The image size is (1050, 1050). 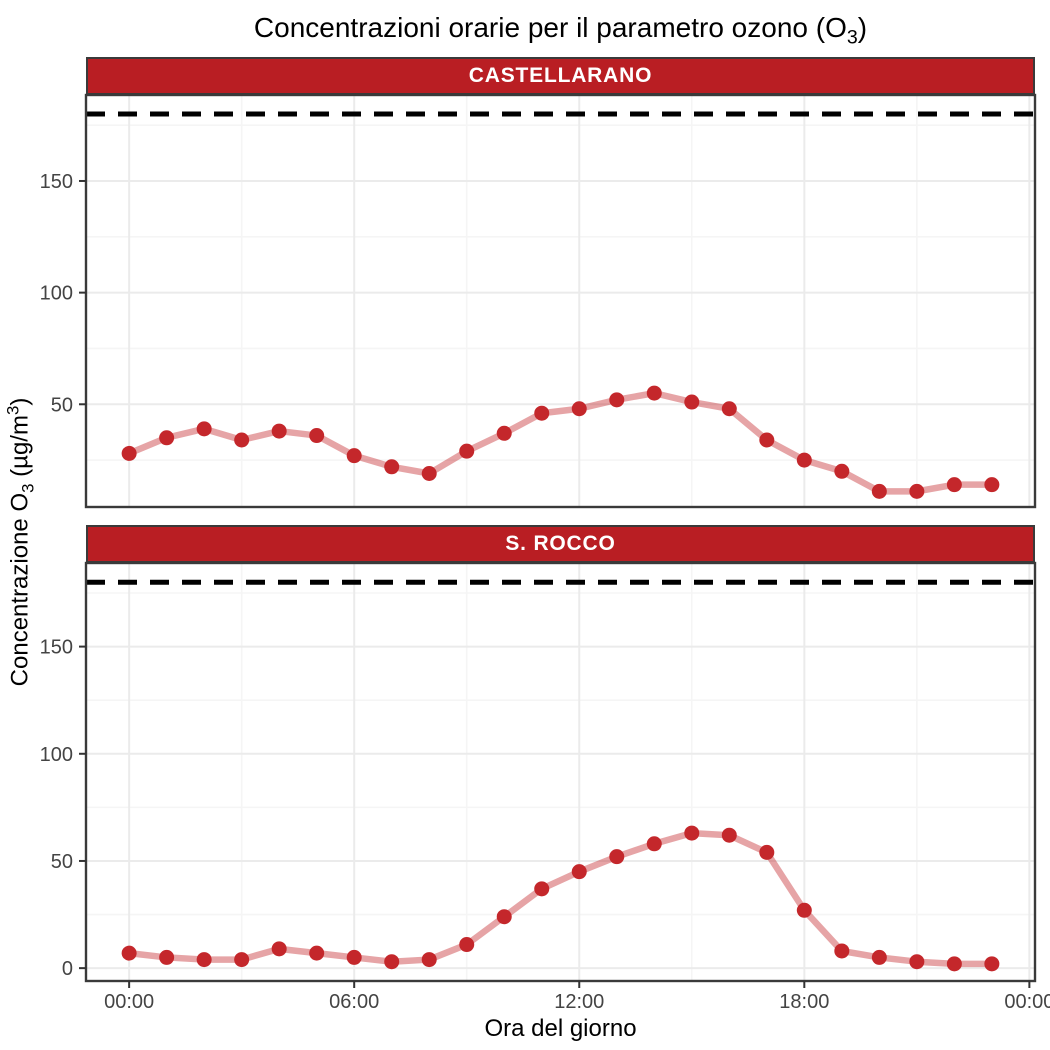 I want to click on x-tick-label: 06:00, so click(x=354, y=1002).